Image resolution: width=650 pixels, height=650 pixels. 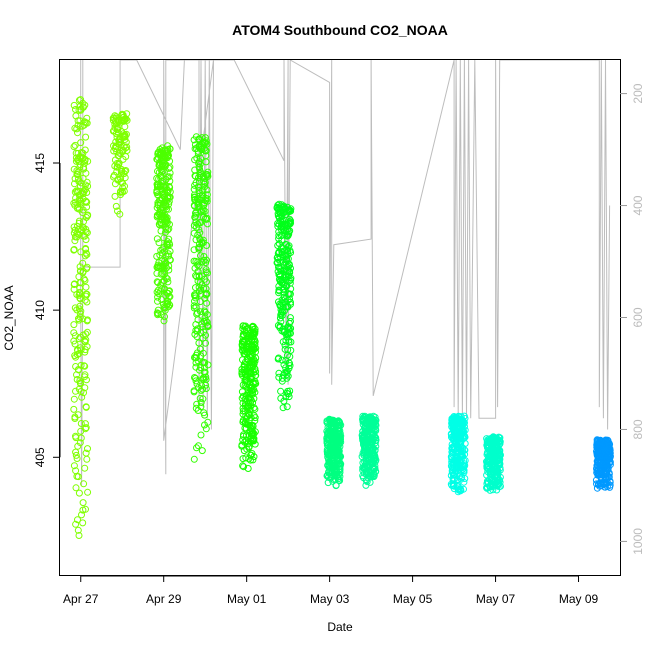 I want to click on y-tick-label: 415, so click(x=40, y=163).